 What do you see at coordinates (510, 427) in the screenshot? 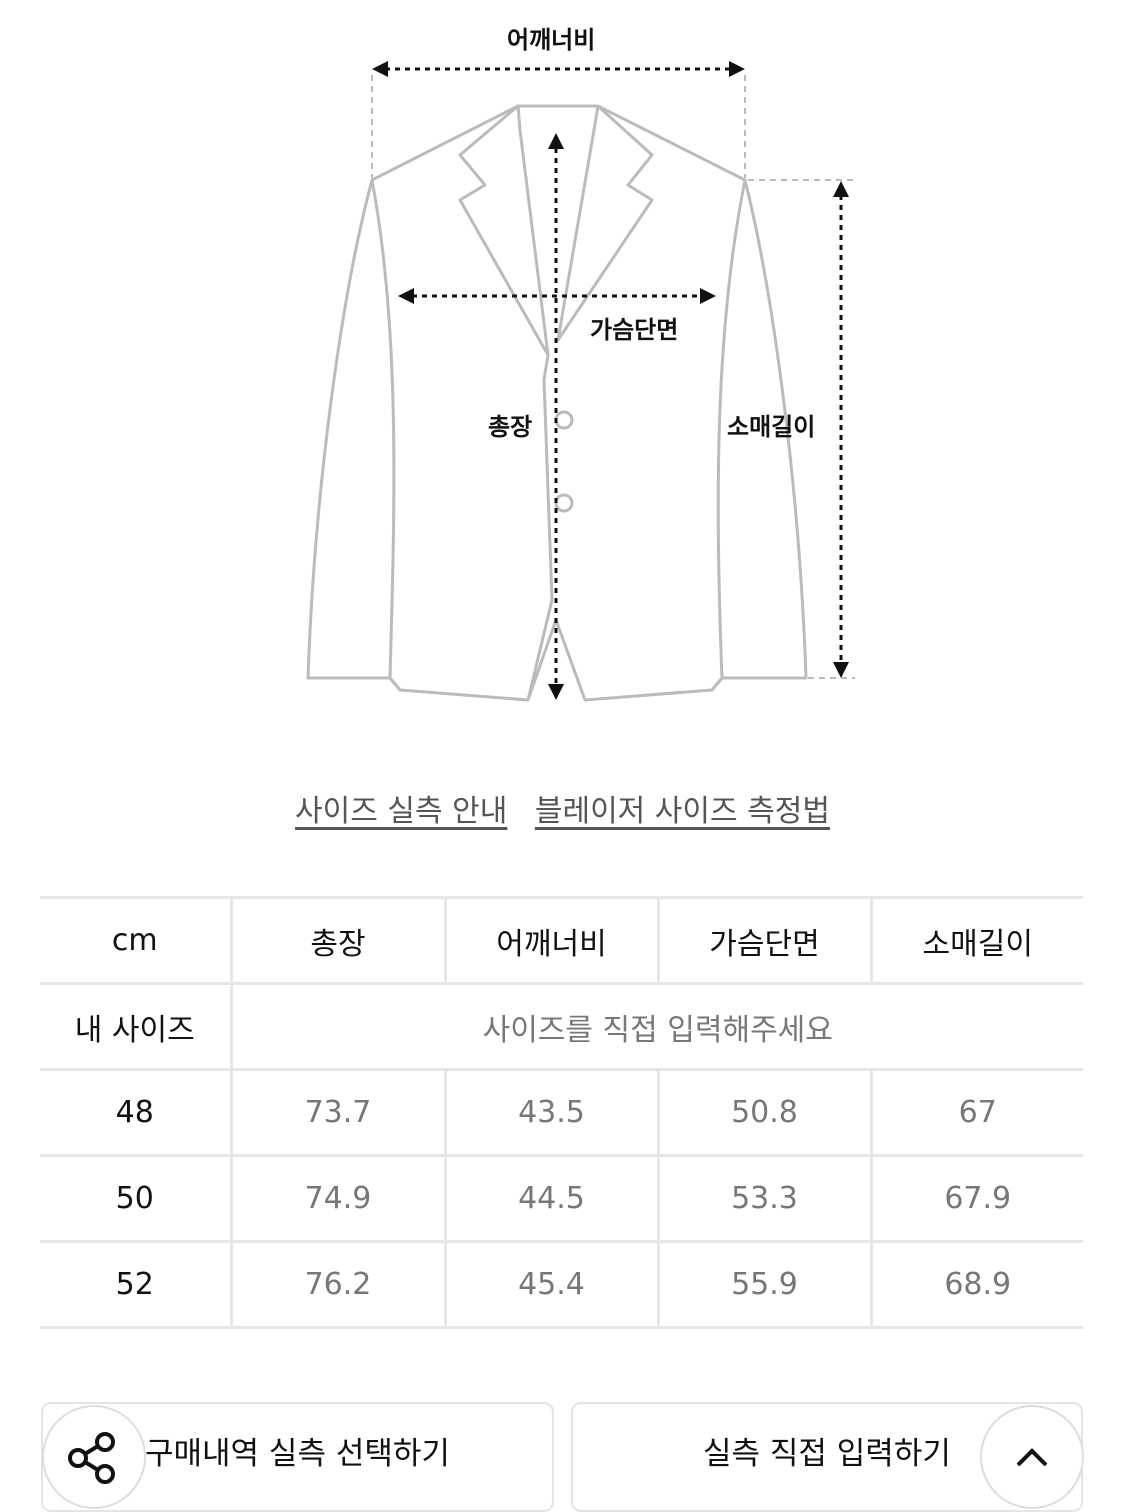
I see `length-label: 총장` at bounding box center [510, 427].